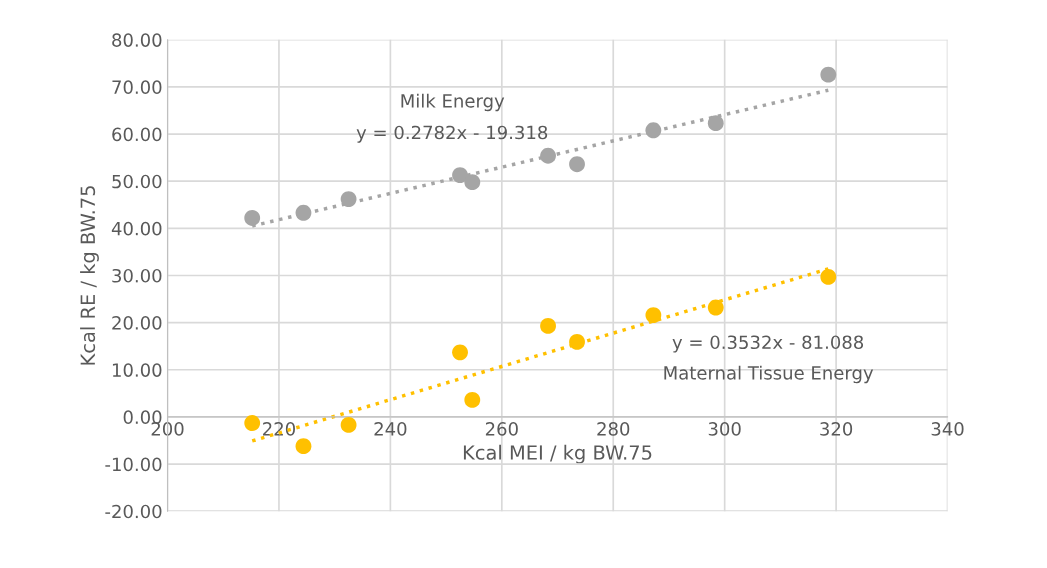  What do you see at coordinates (137, 40) in the screenshot?
I see `y-tick-label: 80.00` at bounding box center [137, 40].